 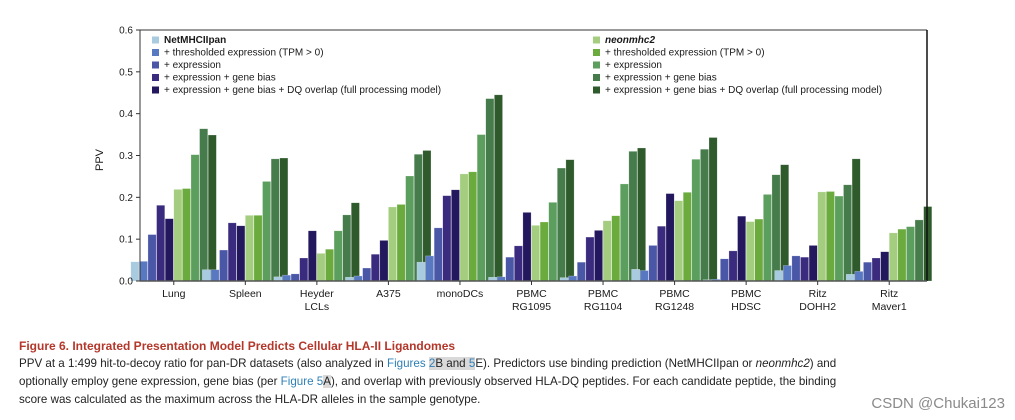 I want to click on y-tick-label: 0.2, so click(x=126, y=198).